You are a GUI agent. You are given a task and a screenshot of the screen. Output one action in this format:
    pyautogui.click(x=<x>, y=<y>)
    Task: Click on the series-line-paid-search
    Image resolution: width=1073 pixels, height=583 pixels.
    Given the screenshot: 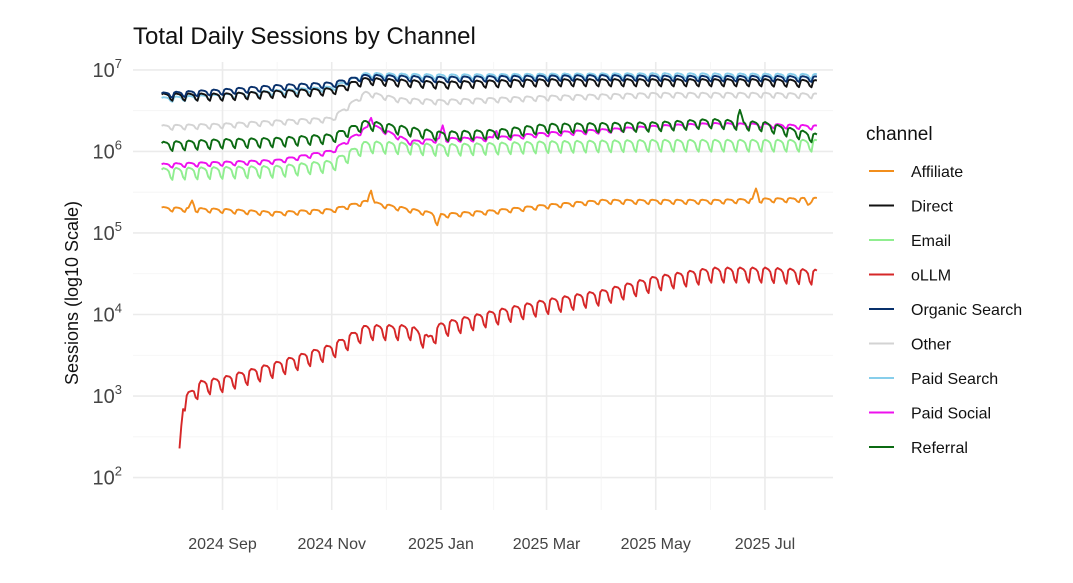 What is the action you would take?
    pyautogui.click(x=489, y=87)
    